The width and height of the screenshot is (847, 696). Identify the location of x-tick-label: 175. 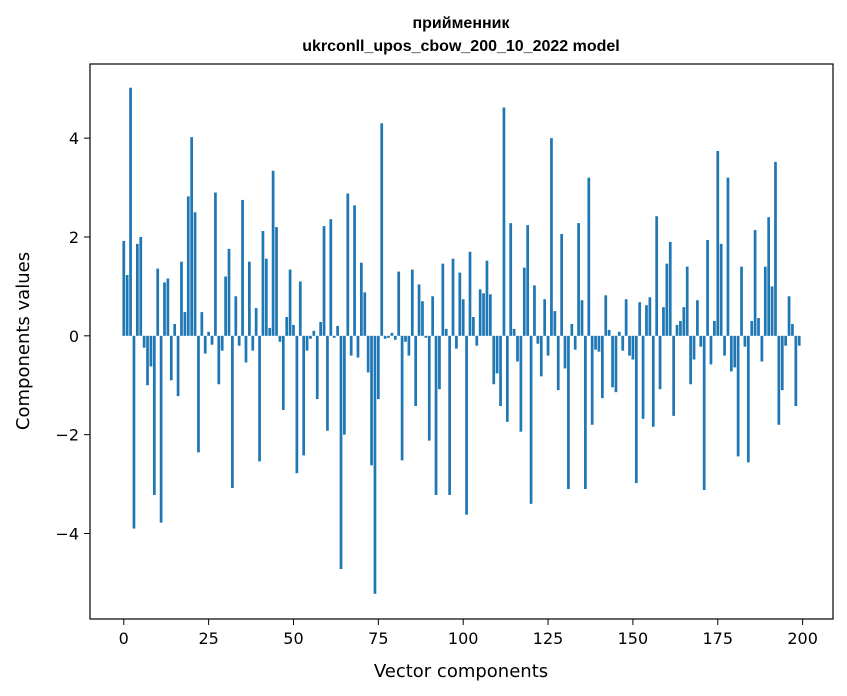
(717, 638).